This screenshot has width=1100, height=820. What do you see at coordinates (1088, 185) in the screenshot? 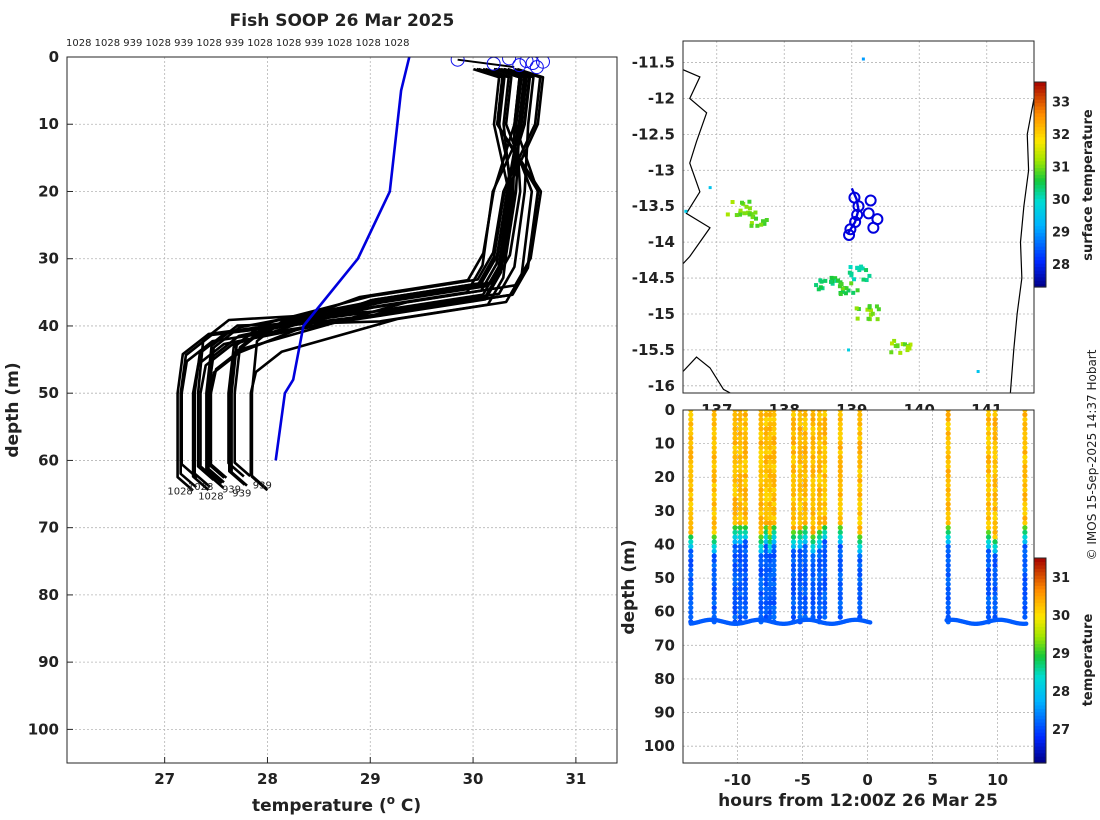
I see `map-colorbar-label: surface temperature` at bounding box center [1088, 185].